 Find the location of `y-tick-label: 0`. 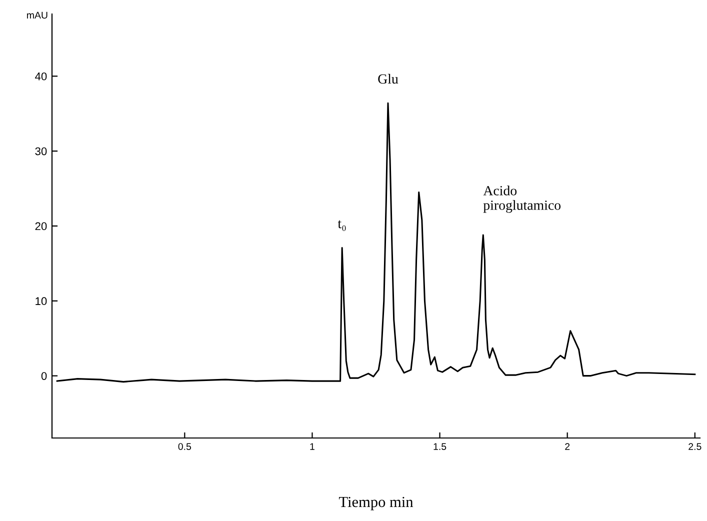

y-tick-label: 0 is located at coordinates (44, 376).